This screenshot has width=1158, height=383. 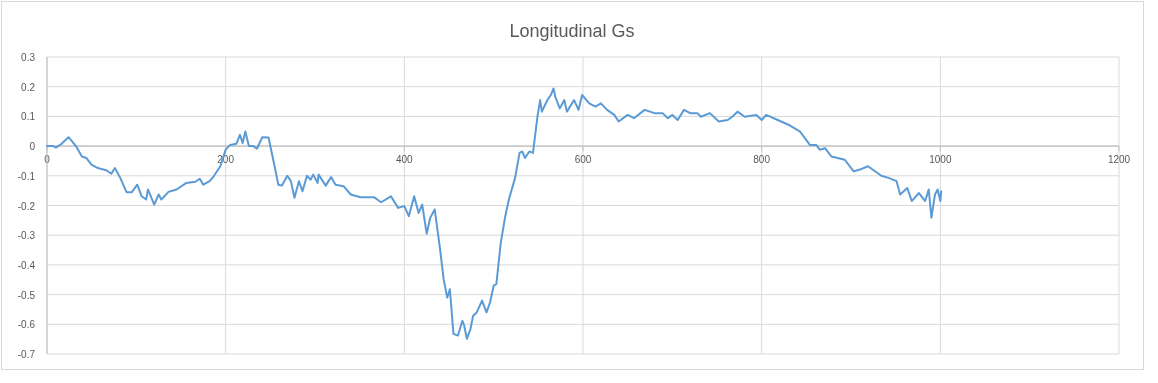 I want to click on y-tick-label: -0.4, so click(x=26, y=265).